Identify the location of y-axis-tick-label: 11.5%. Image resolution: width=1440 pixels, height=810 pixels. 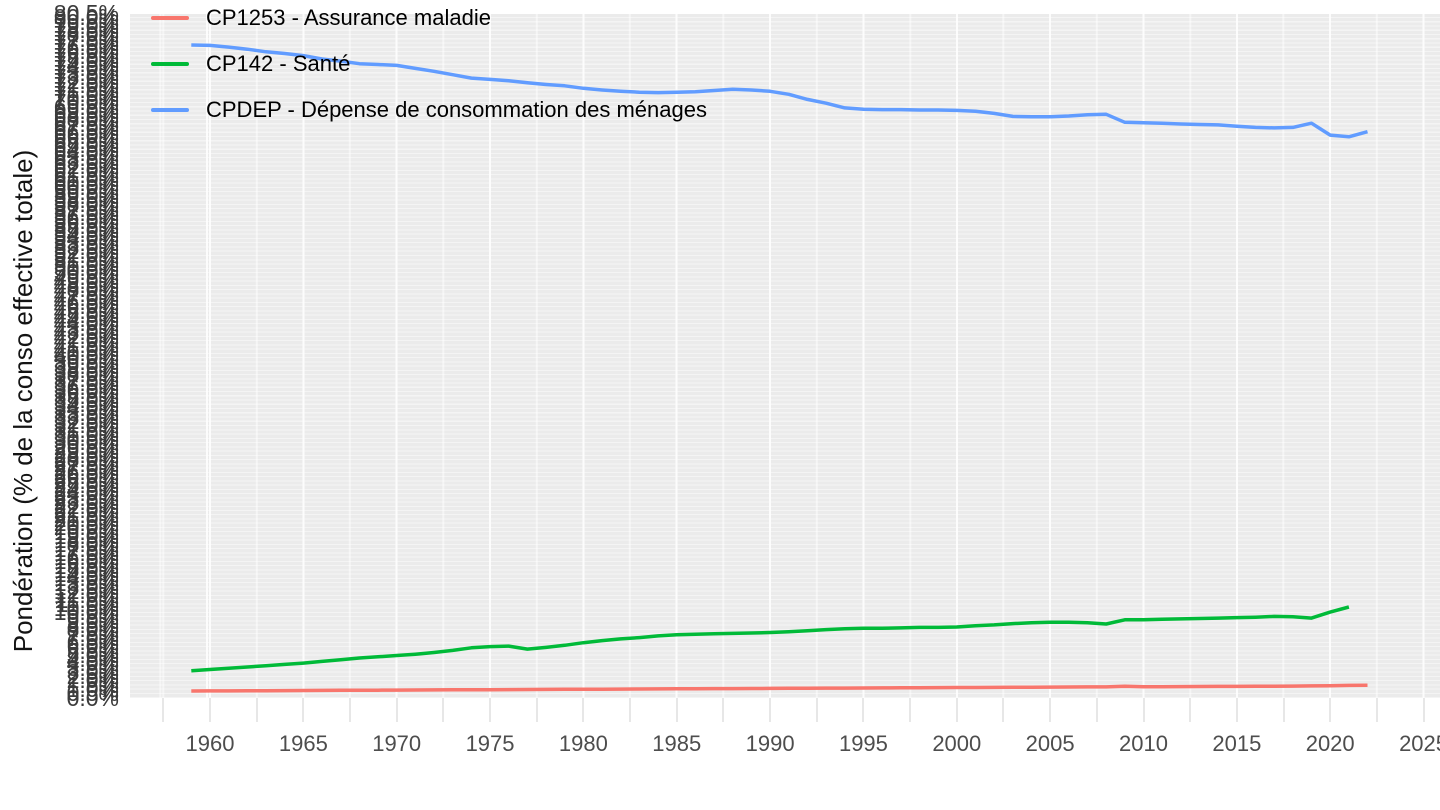
(87, 599).